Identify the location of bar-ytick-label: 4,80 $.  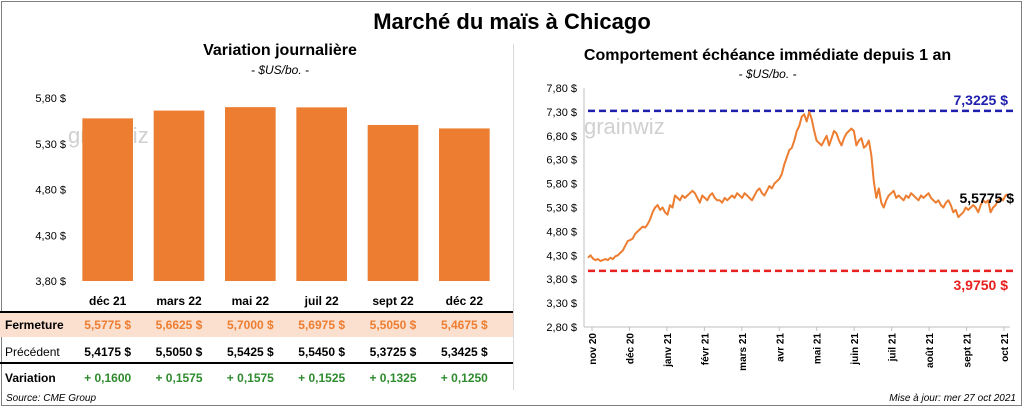
(50, 191).